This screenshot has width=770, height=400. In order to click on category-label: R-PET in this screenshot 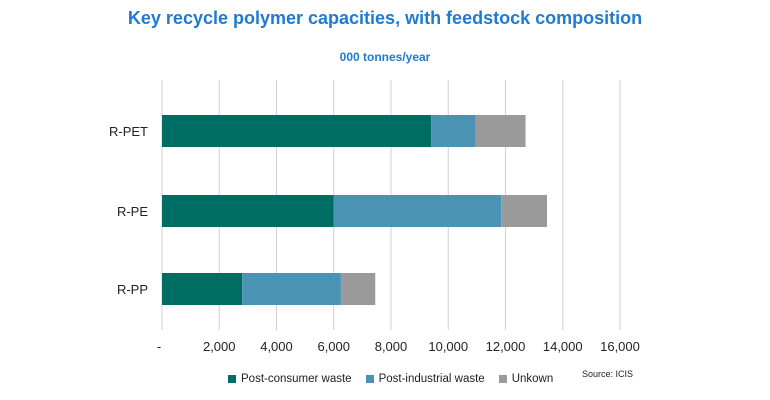, I will do `click(128, 131)`.